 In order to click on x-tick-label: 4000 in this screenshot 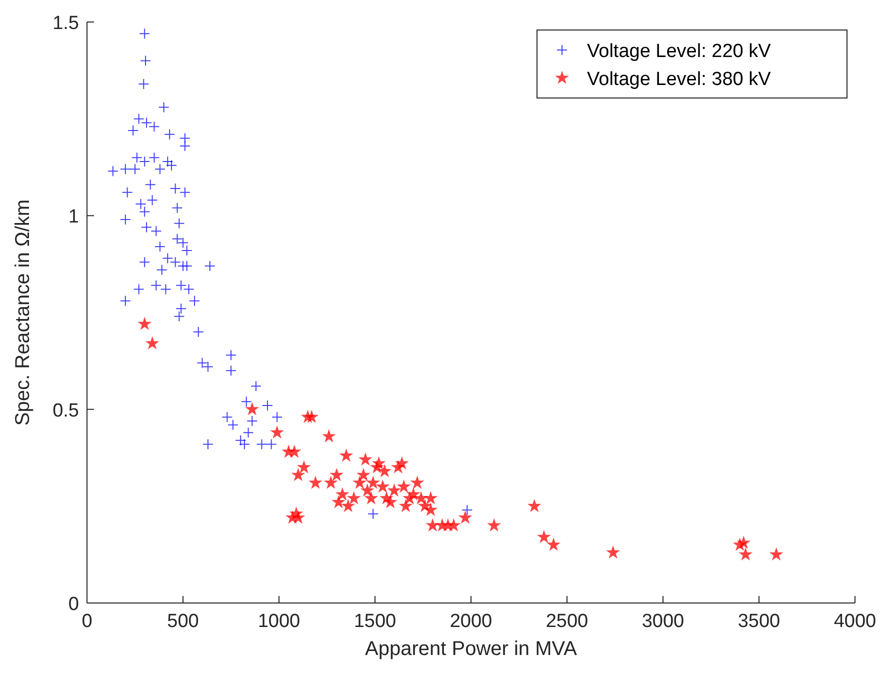, I will do `click(855, 621)`.